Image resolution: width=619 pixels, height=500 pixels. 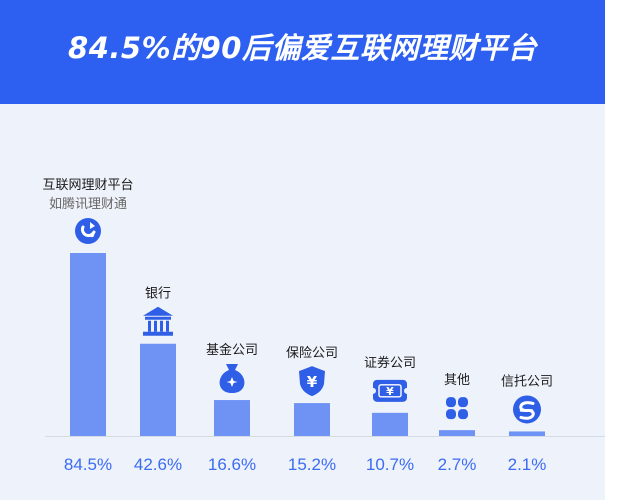 What do you see at coordinates (527, 464) in the screenshot?
I see `value-label: 2.1%` at bounding box center [527, 464].